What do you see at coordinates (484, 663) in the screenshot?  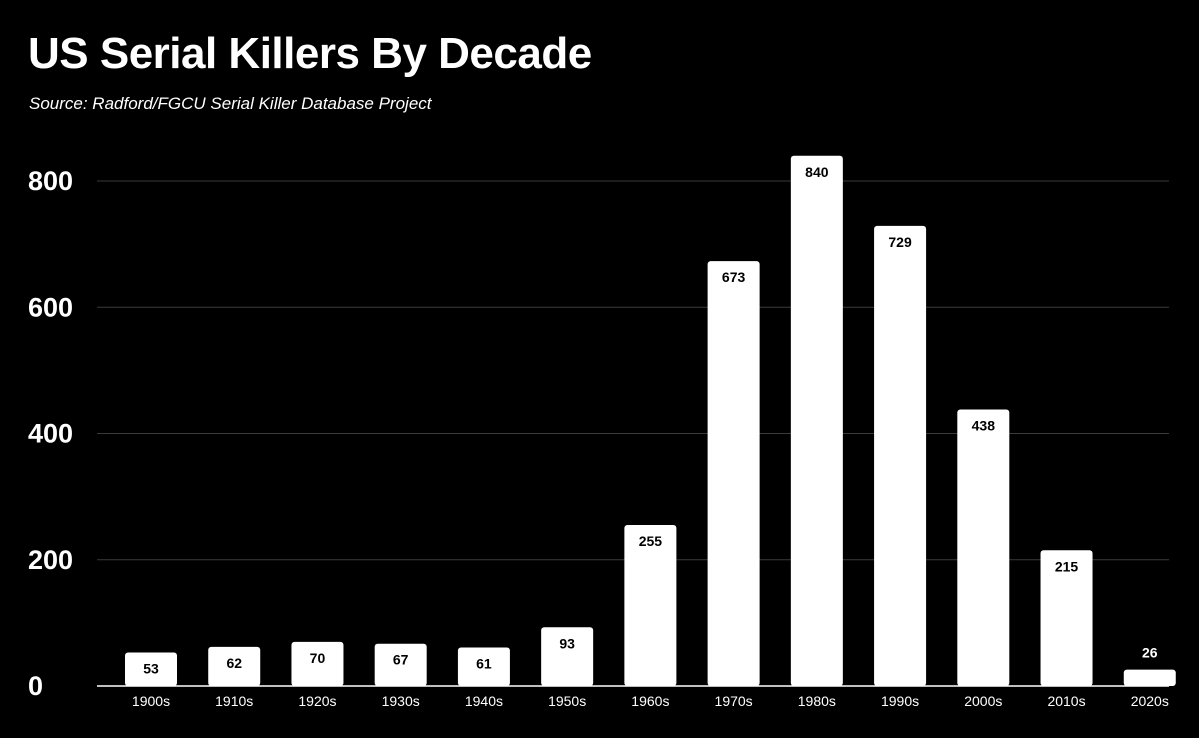 I see `data-label: 61` at bounding box center [484, 663].